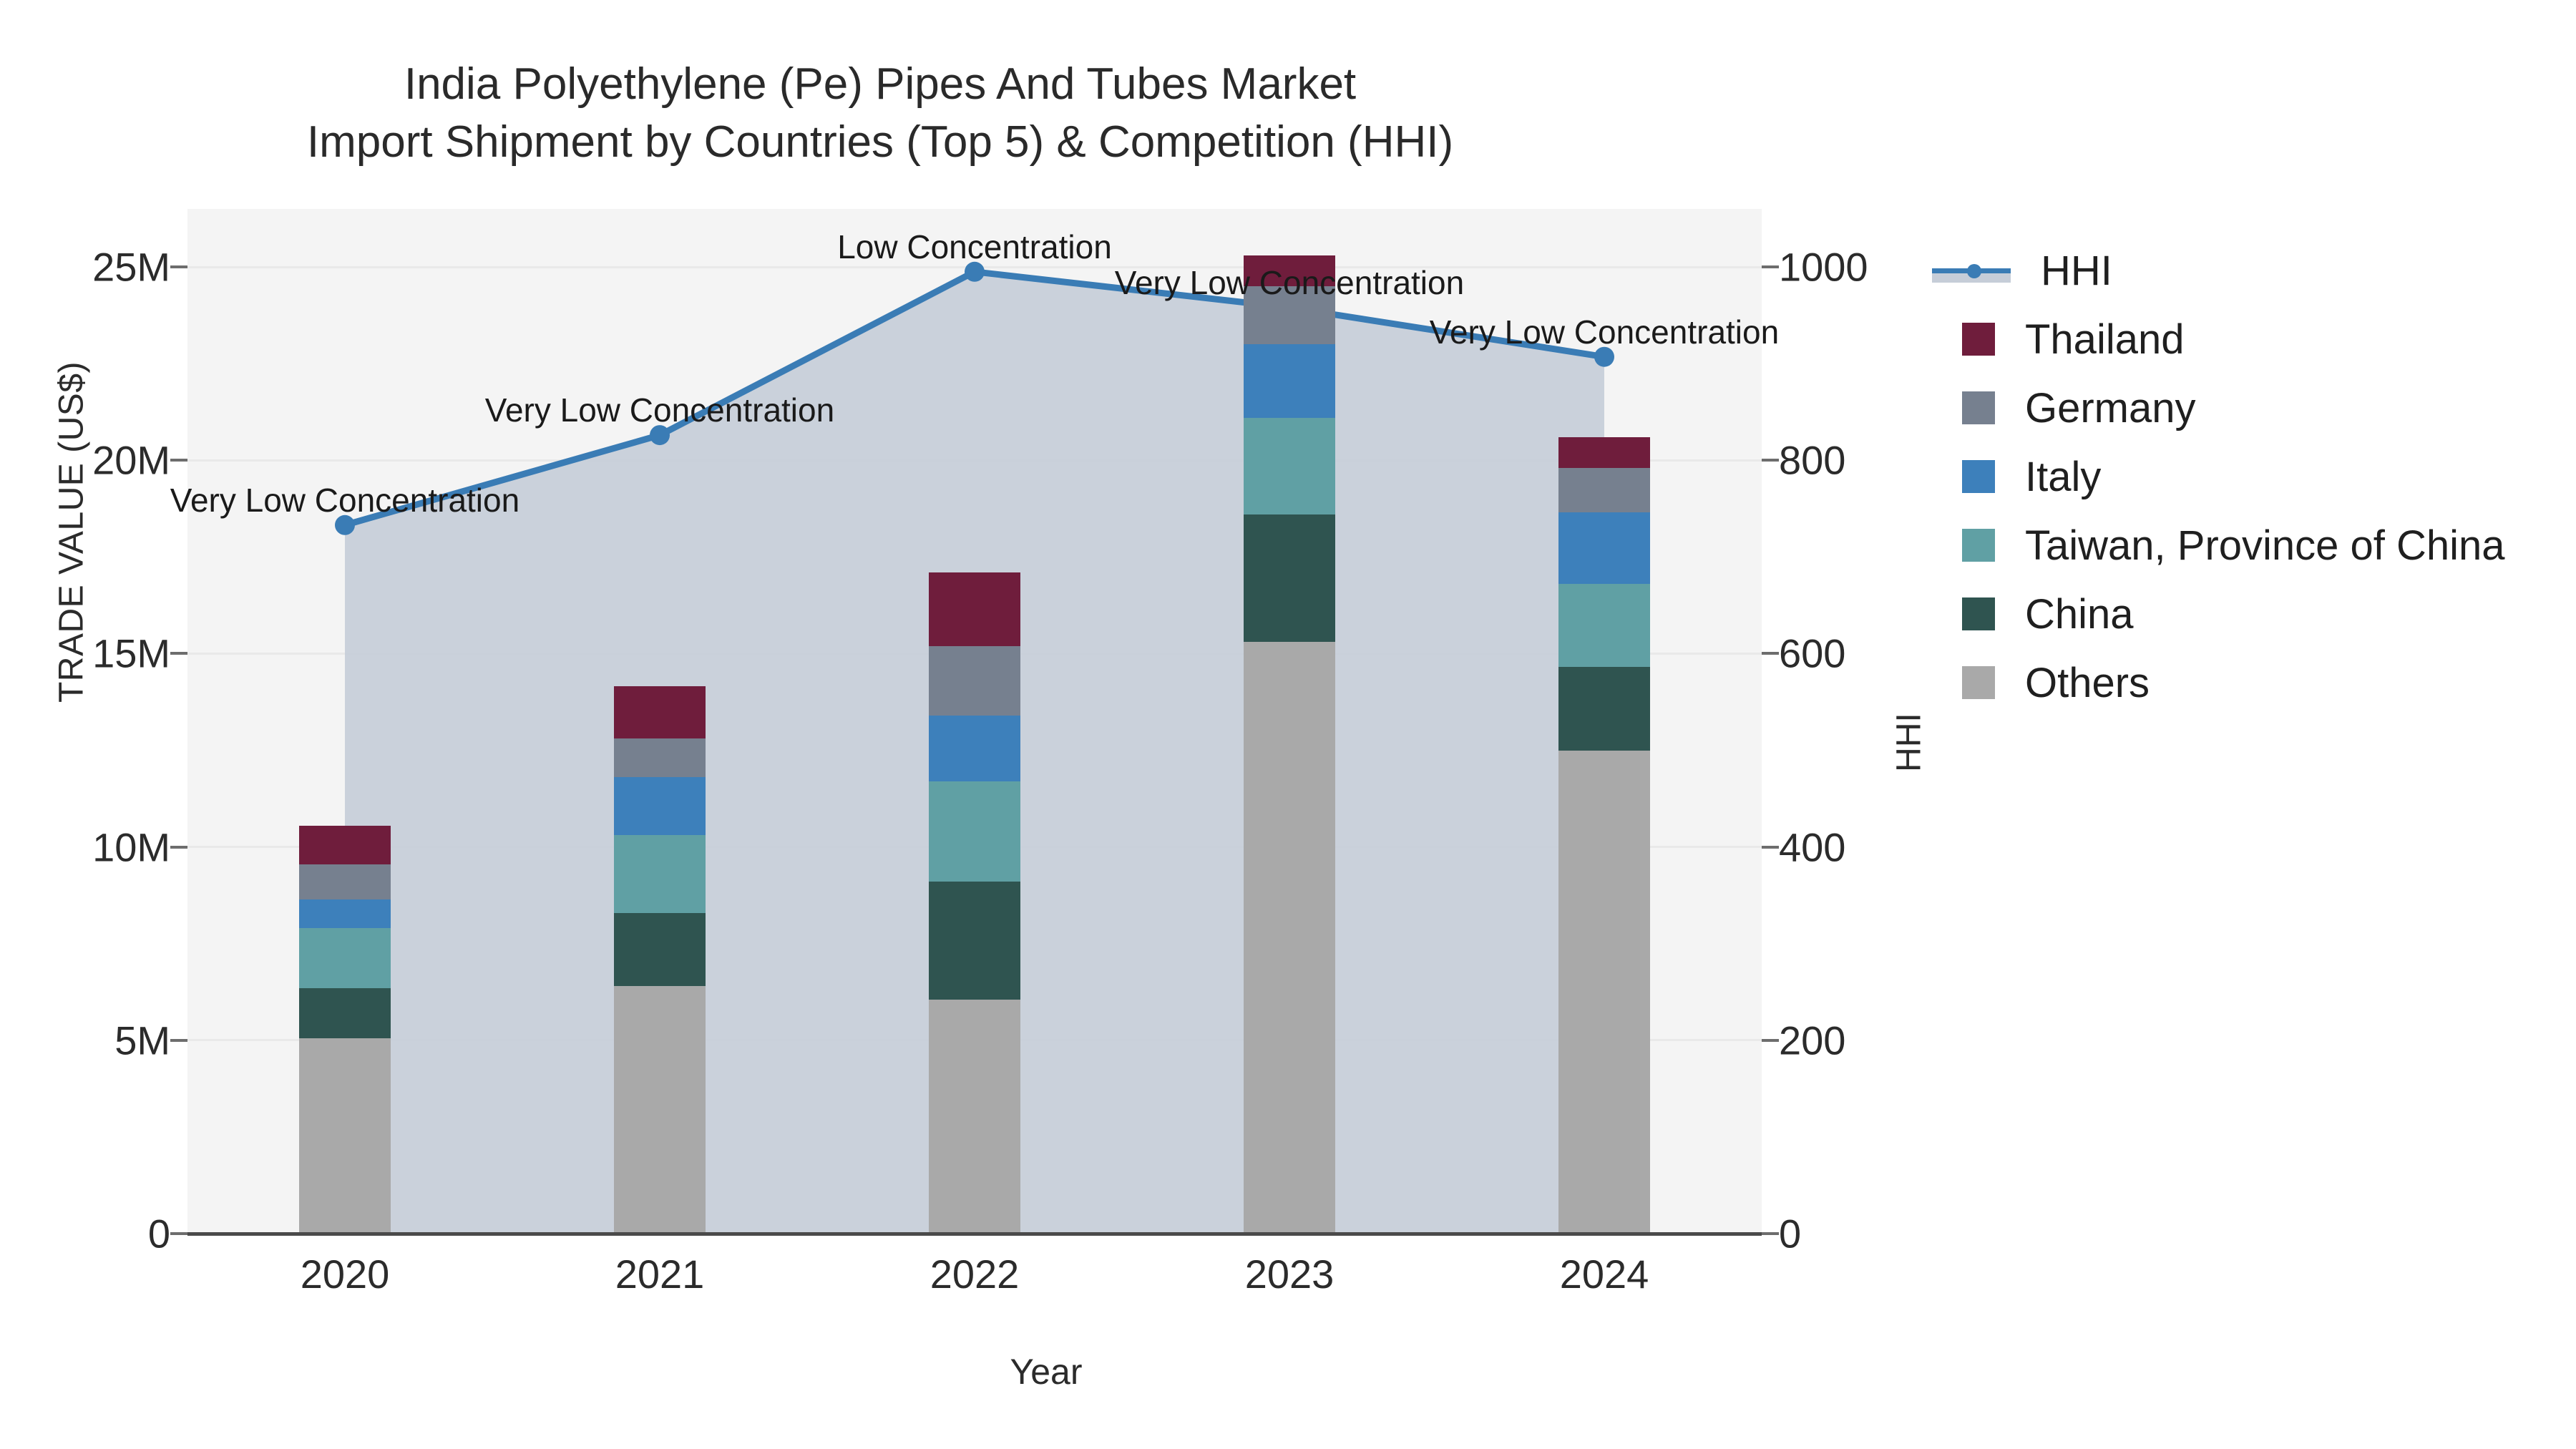  Describe the element at coordinates (142, 1040) in the screenshot. I see `y-axis-tick-label: 5M` at that location.